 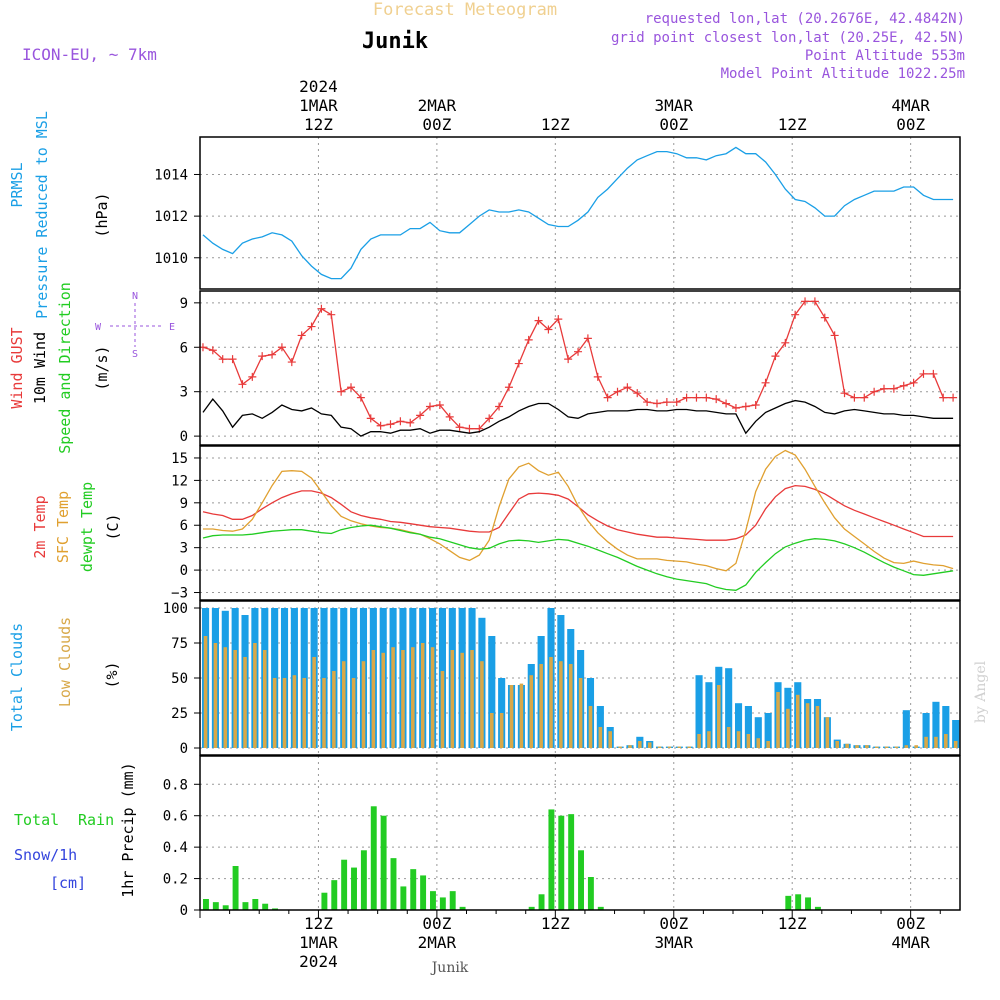 What do you see at coordinates (102, 214) in the screenshot?
I see `pressure-unit: (hPa)` at bounding box center [102, 214].